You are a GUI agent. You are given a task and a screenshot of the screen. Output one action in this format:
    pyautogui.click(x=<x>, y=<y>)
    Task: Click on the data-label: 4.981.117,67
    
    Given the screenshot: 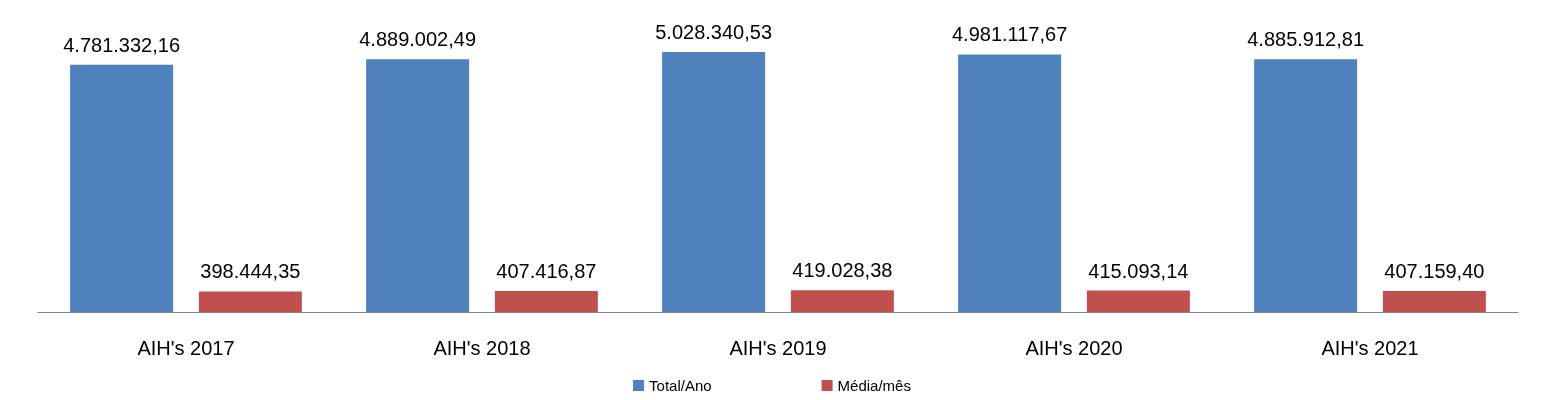 What is the action you would take?
    pyautogui.click(x=1009, y=34)
    